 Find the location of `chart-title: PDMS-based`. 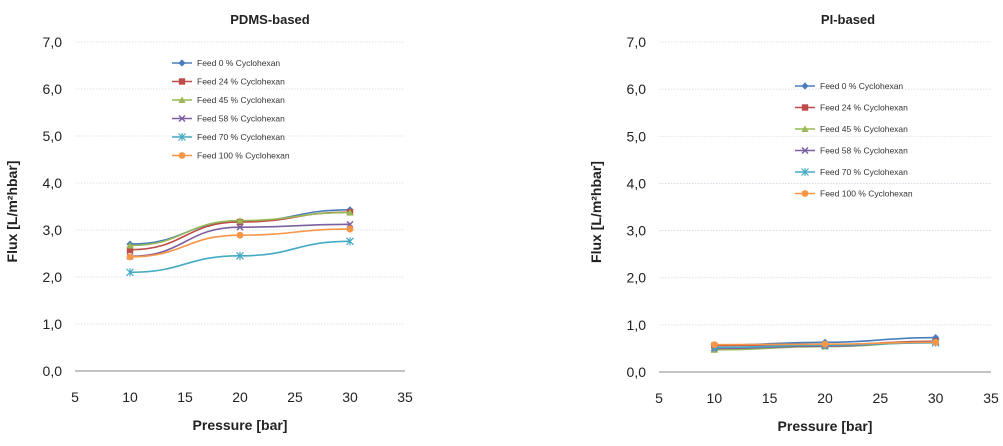

chart-title: PDMS-based is located at coordinates (270, 19).